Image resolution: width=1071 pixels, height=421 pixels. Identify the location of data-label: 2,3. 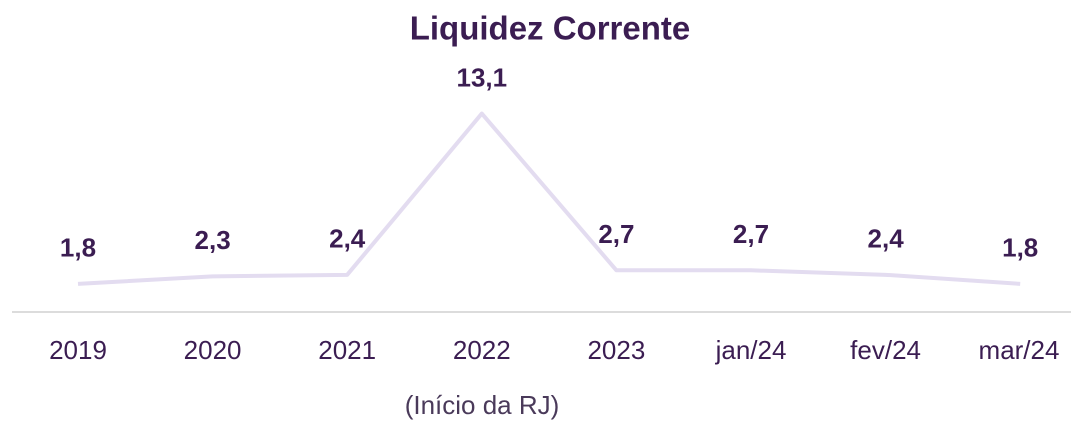
(213, 240).